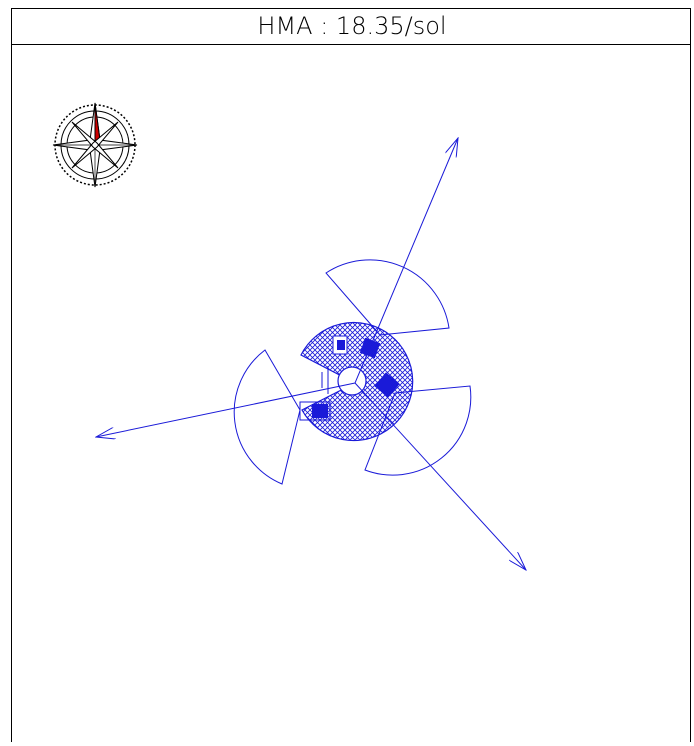 The height and width of the screenshot is (746, 694). I want to click on title: HMA : 18.35/sol, so click(351, 26).